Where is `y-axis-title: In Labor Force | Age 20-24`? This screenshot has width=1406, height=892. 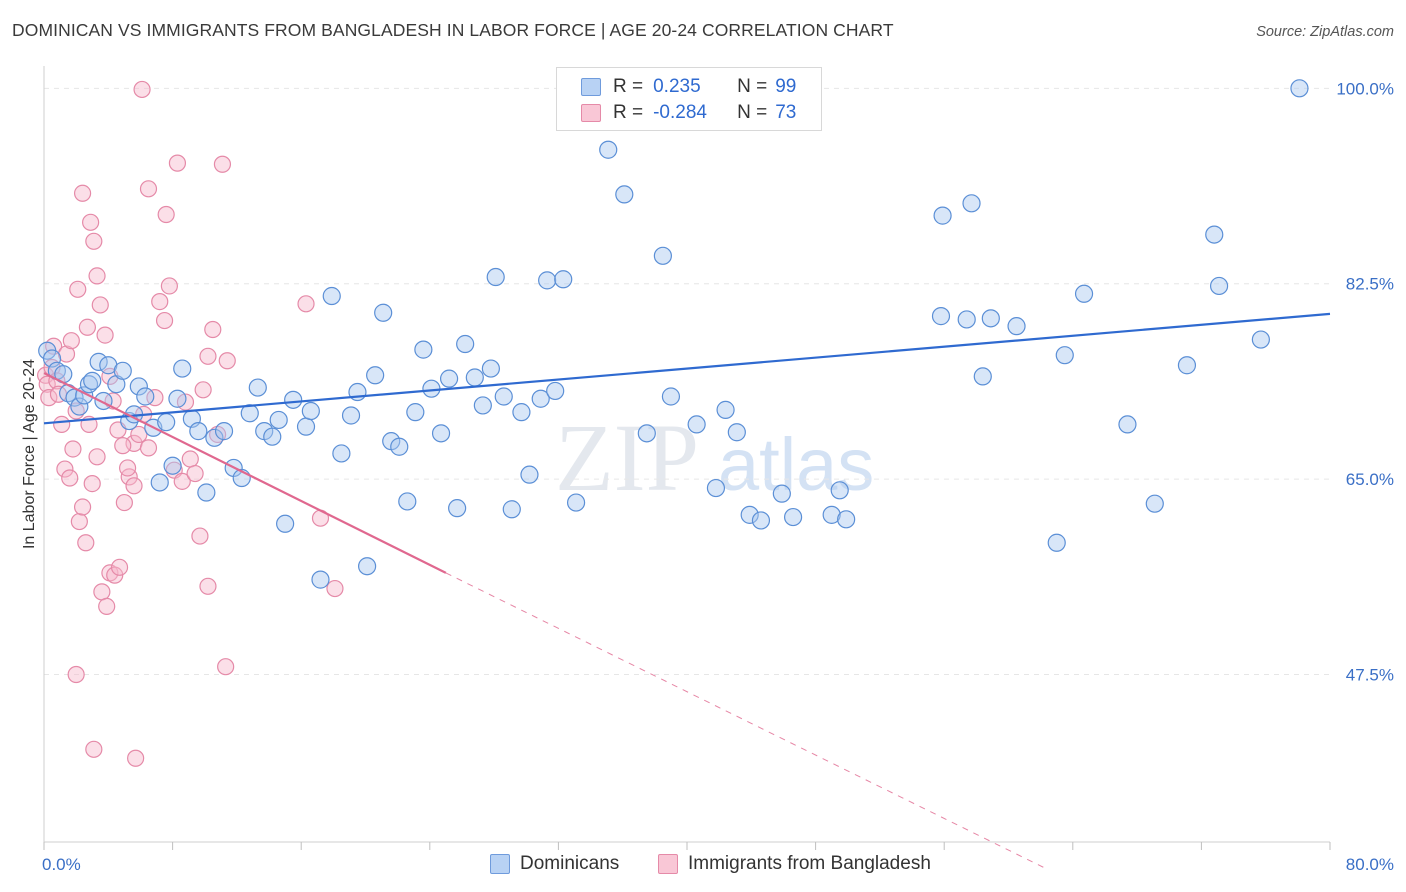 y-axis-title: In Labor Force | Age 20-24 is located at coordinates (29, 454).